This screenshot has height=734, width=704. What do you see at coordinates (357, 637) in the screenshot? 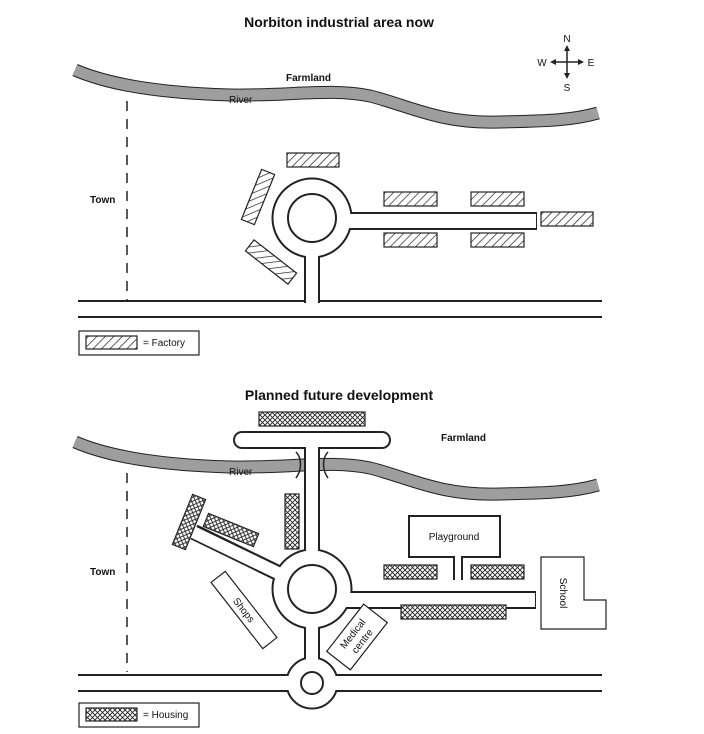
I see `medical-centre: Medical centre` at bounding box center [357, 637].